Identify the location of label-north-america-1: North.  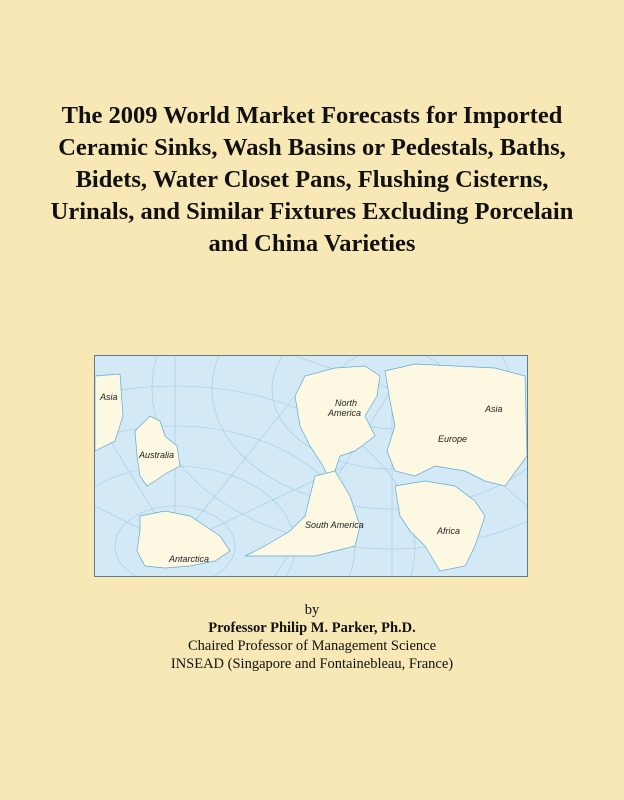
(346, 403).